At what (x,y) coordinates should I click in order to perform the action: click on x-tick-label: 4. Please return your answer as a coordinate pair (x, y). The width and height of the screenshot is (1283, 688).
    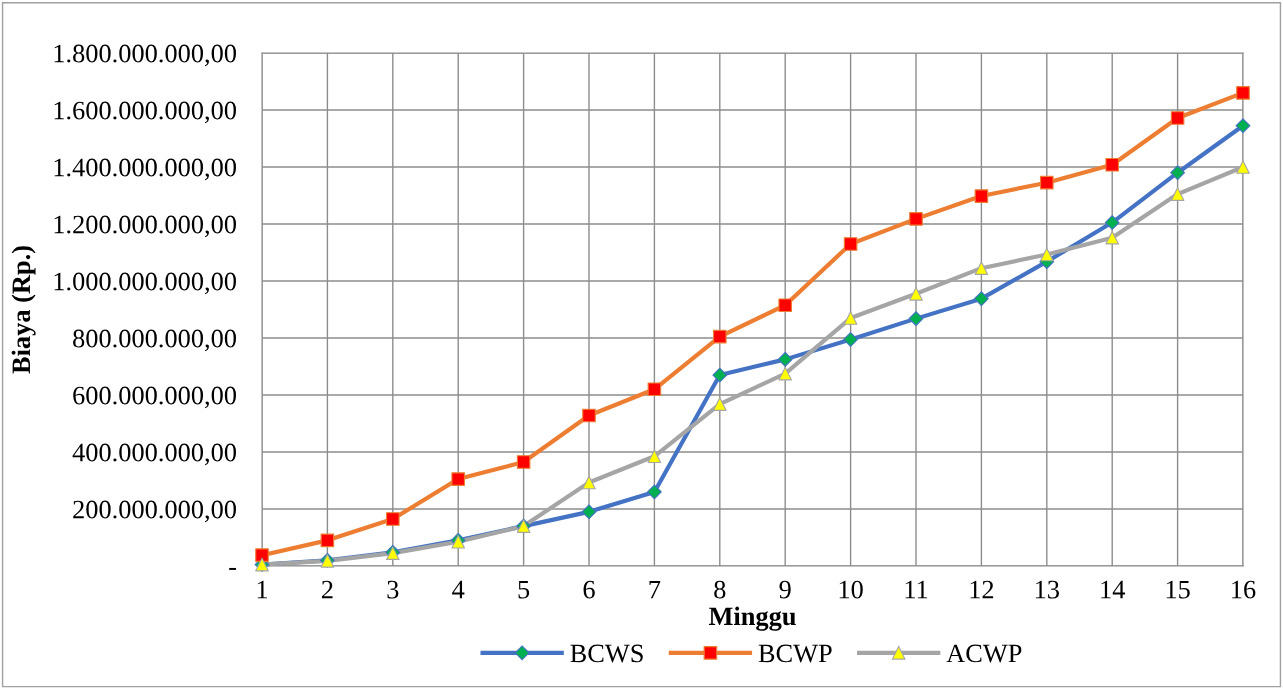
    Looking at the image, I should click on (458, 589).